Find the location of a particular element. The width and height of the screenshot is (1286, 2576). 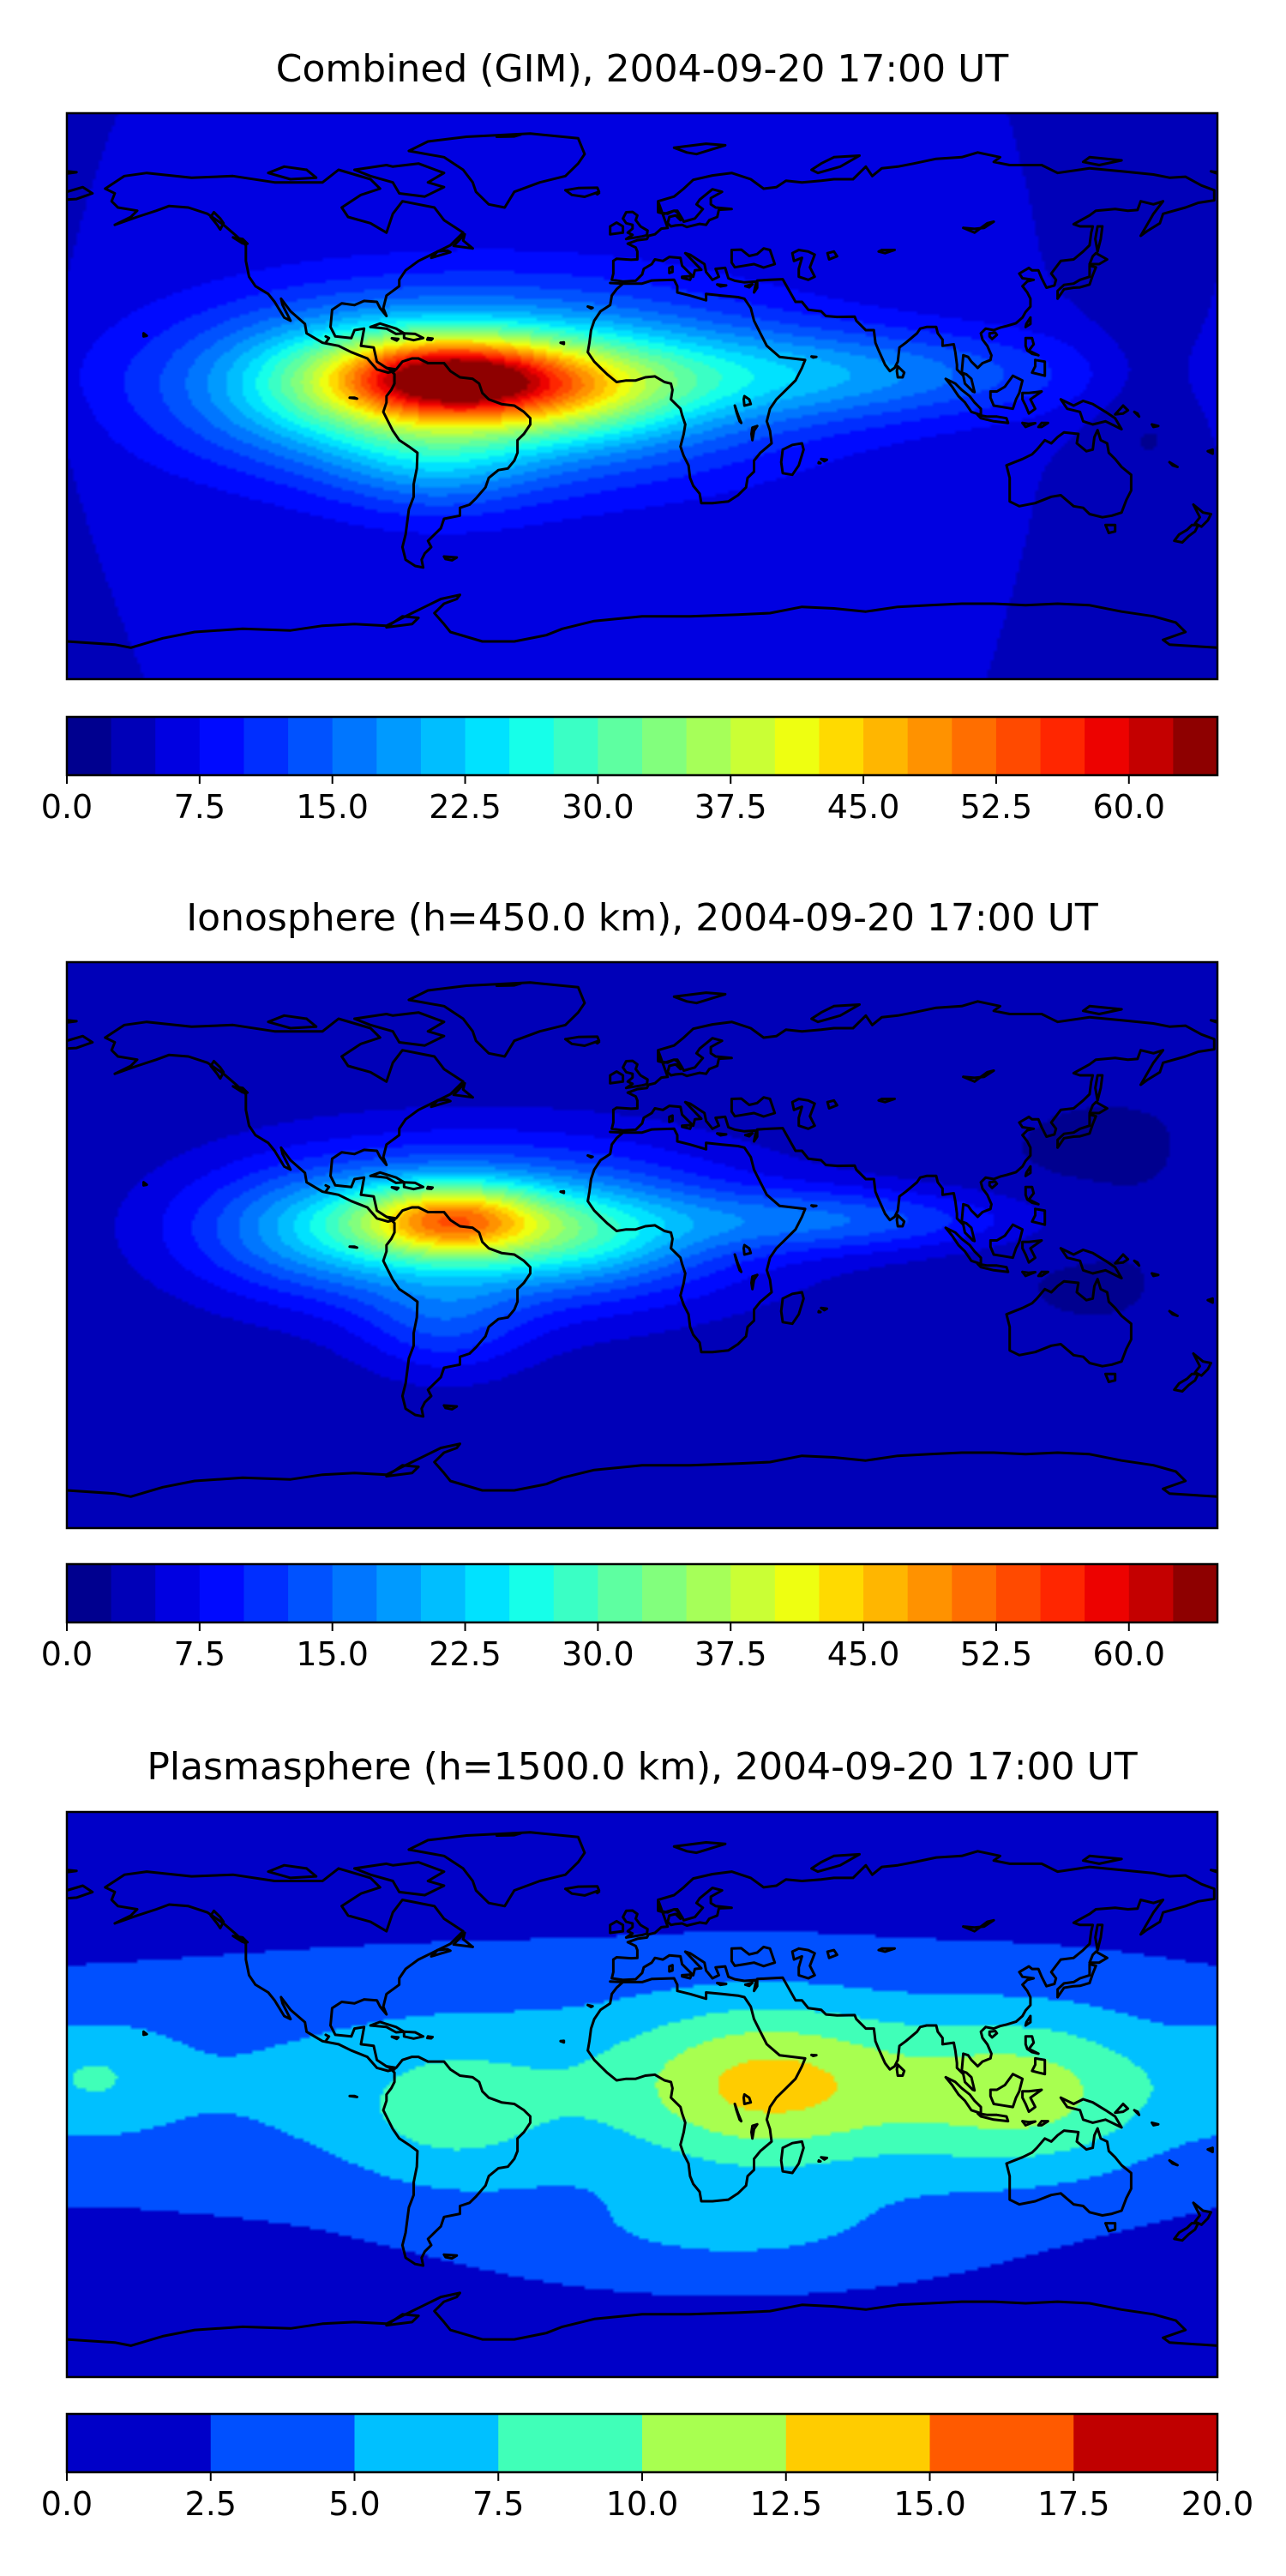

colorbar-tick-label: 17.5 is located at coordinates (1073, 2504).